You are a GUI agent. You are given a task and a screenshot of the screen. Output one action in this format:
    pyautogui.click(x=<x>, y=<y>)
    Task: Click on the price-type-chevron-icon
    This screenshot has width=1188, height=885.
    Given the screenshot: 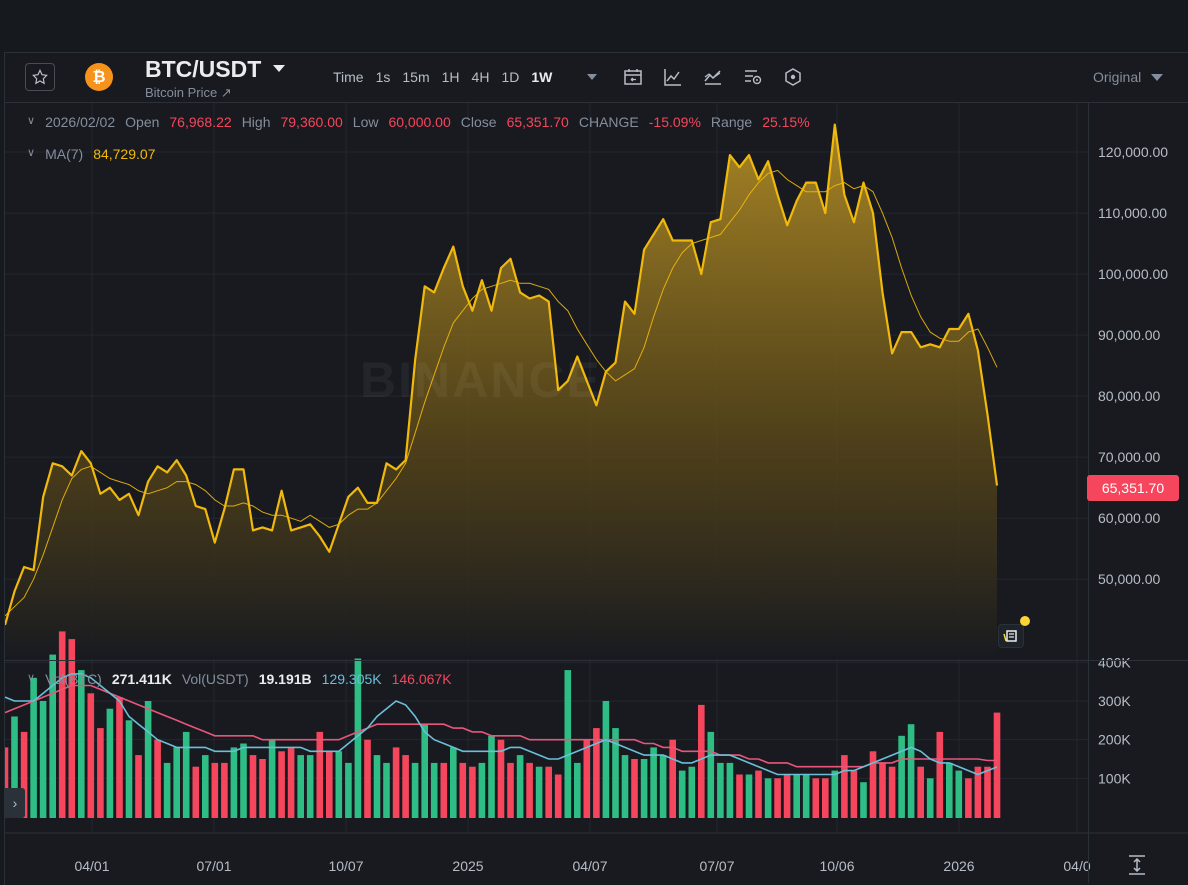 What is the action you would take?
    pyautogui.click(x=1157, y=77)
    